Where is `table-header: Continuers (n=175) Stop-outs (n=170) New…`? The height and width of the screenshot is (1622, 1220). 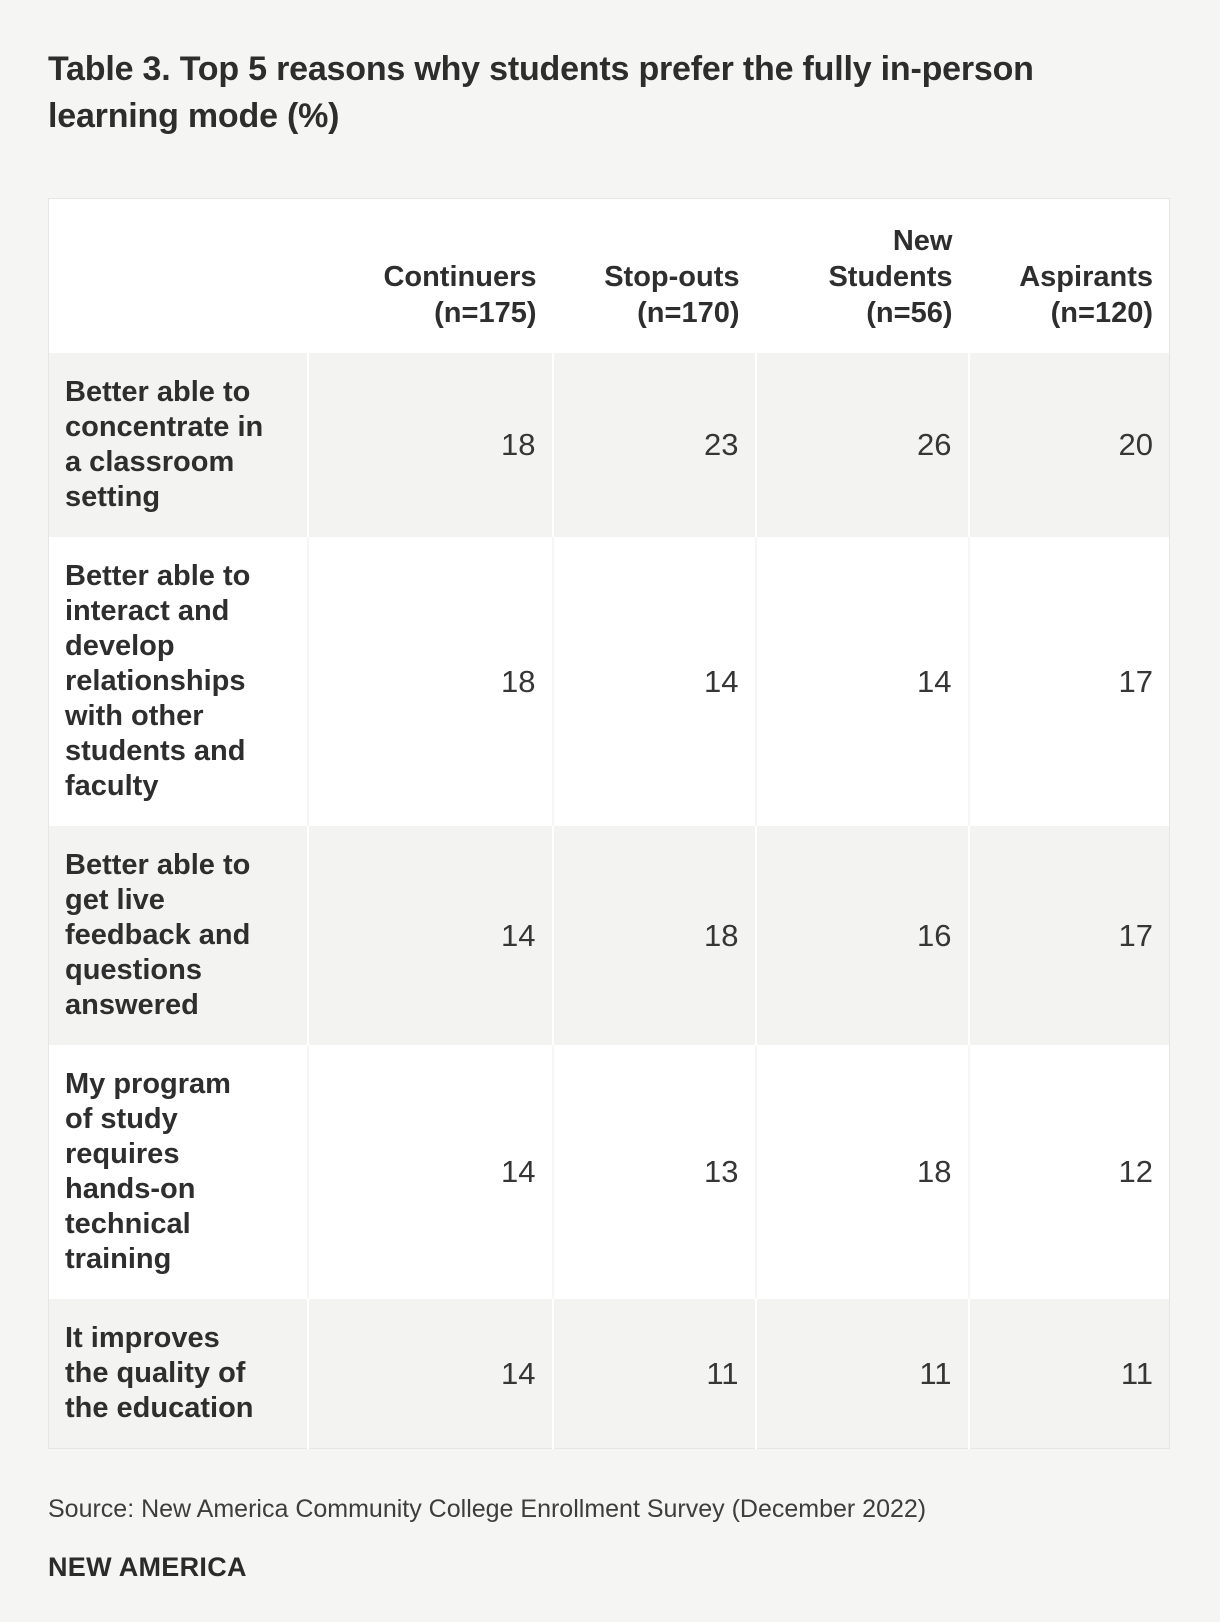
table-header: Continuers (n=175) Stop-outs (n=170) New… is located at coordinates (609, 275).